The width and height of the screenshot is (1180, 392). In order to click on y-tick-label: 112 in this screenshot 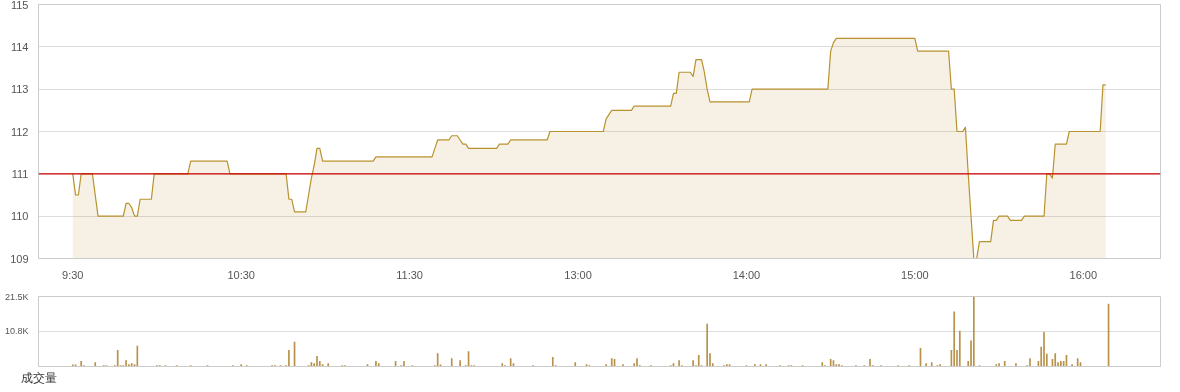, I will do `click(19, 131)`.